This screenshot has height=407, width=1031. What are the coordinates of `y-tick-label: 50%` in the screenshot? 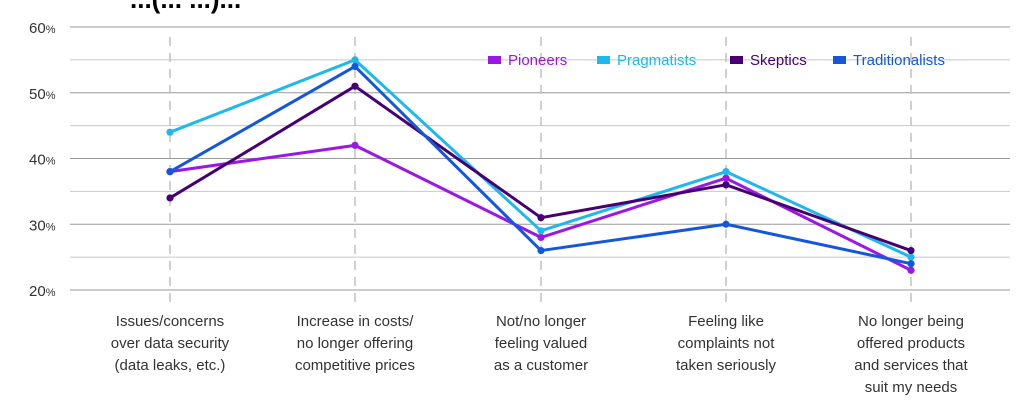 It's located at (42, 94).